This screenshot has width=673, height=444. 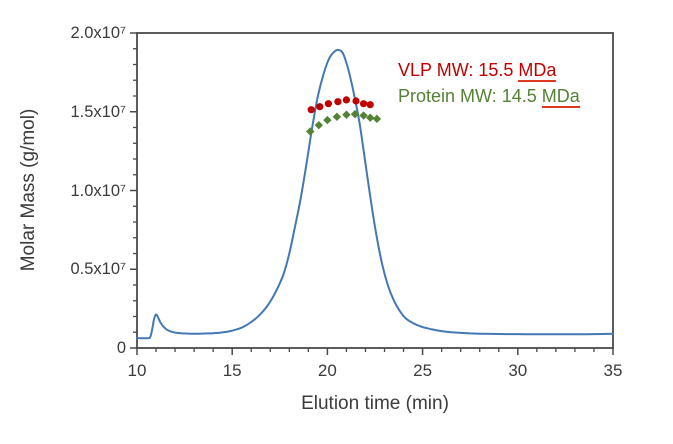 I want to click on y-tick-label: 2.0x10⁷, so click(x=98, y=33).